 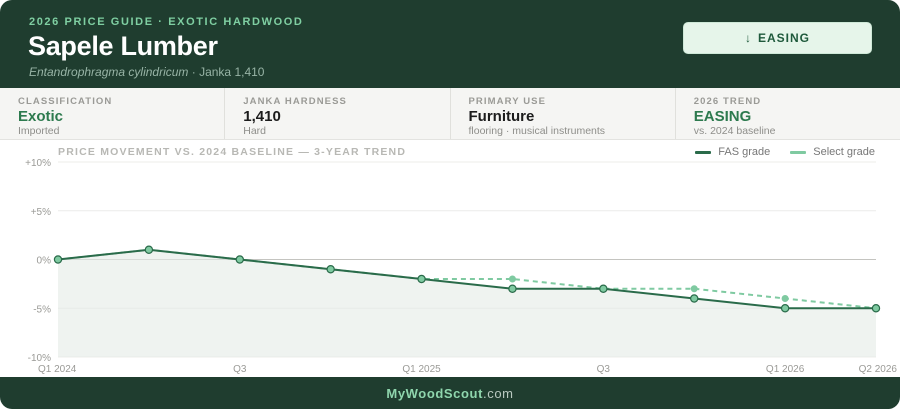 I want to click on series-line-fas, so click(x=466, y=279).